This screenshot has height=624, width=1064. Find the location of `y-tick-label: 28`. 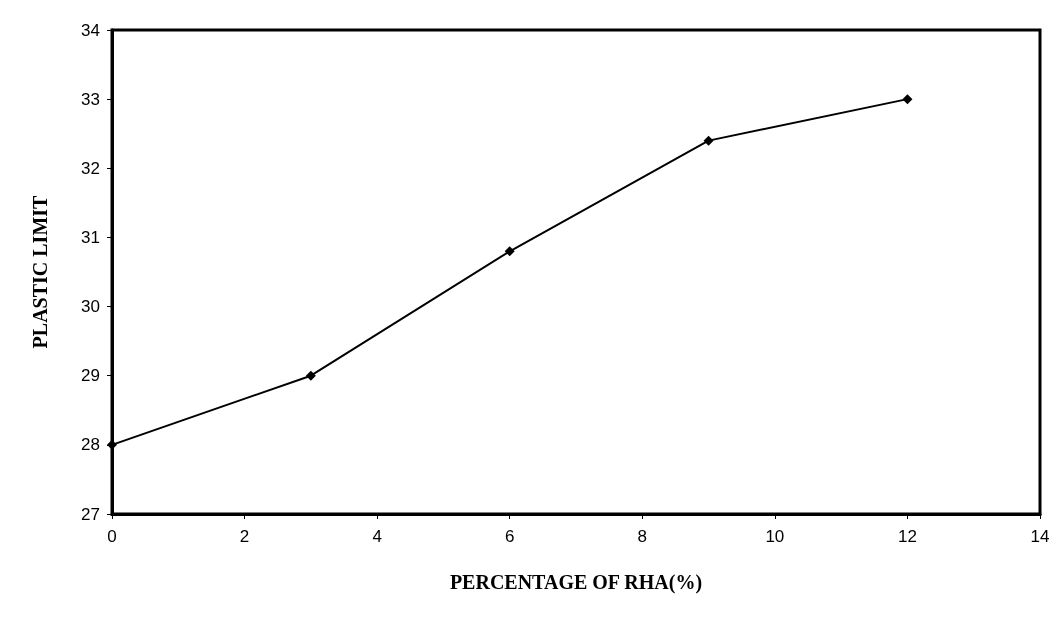

y-tick-label: 28 is located at coordinates (90, 445).